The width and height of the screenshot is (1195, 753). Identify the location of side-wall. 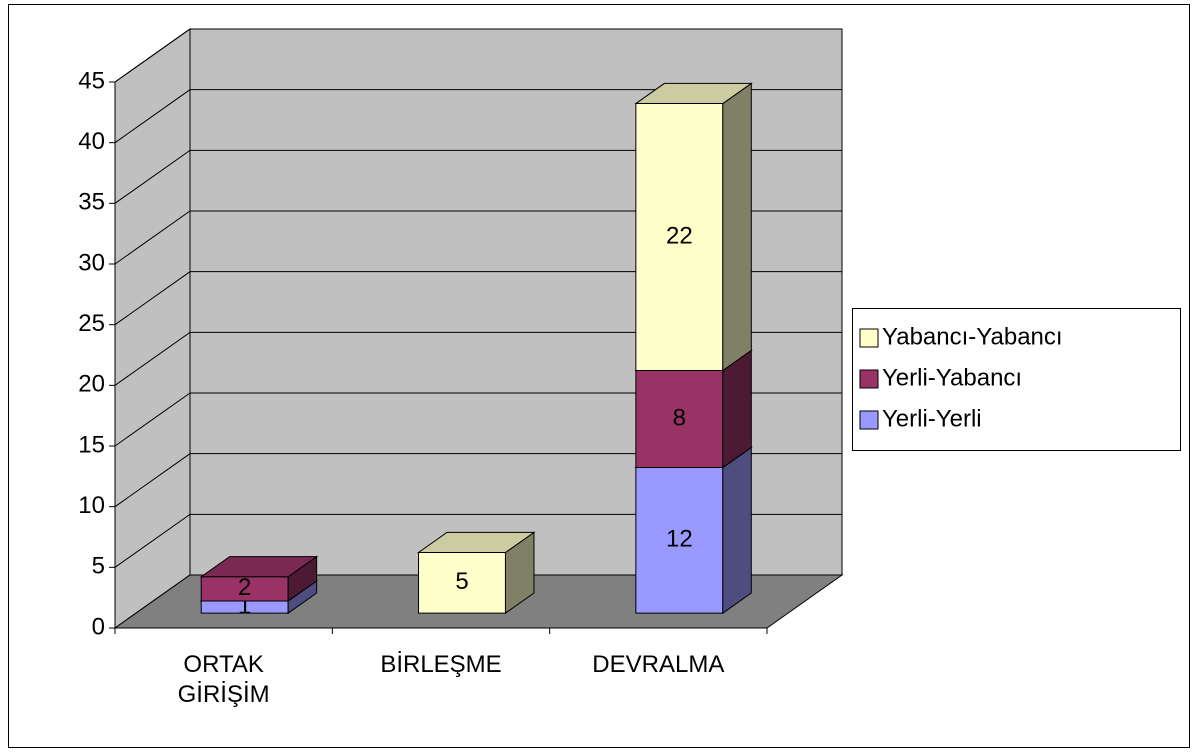
(152, 328).